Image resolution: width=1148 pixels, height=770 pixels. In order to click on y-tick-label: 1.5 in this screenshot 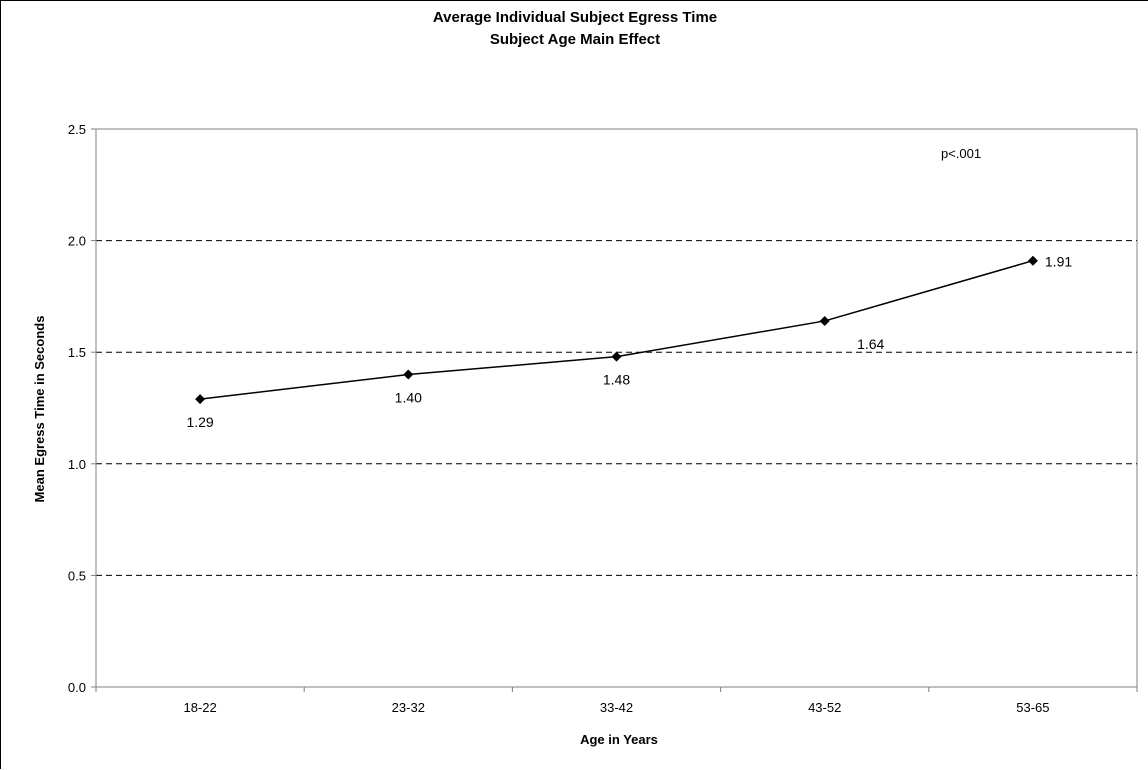, I will do `click(77, 352)`.